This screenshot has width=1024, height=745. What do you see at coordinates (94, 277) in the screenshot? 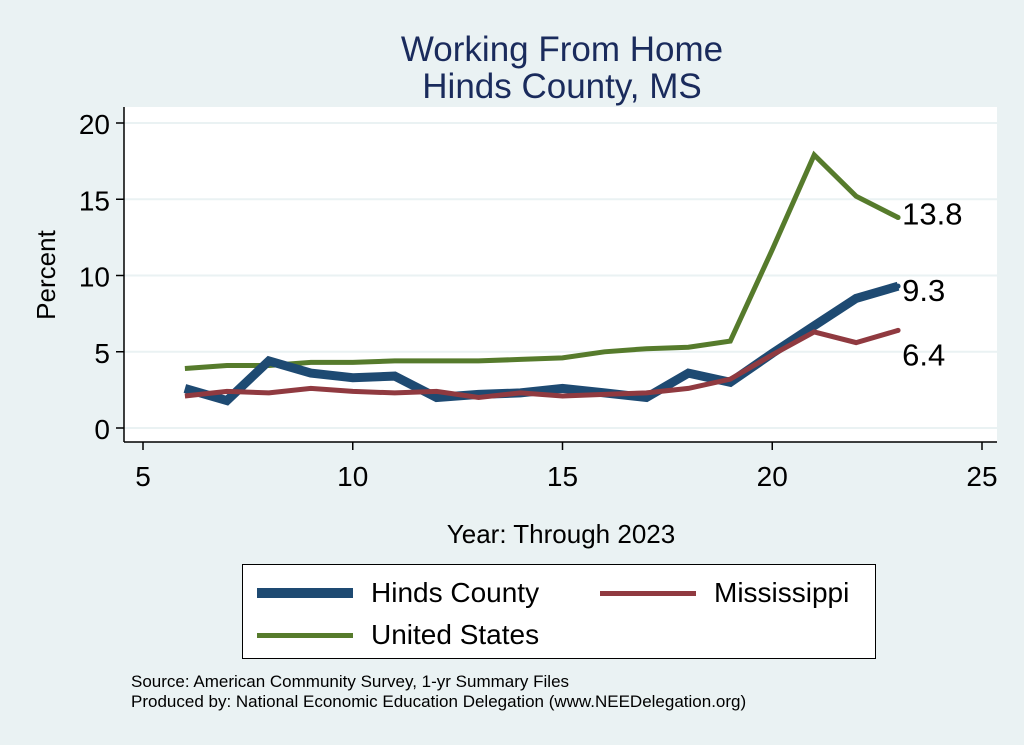
I see `y-tick-label-10: 10` at bounding box center [94, 277].